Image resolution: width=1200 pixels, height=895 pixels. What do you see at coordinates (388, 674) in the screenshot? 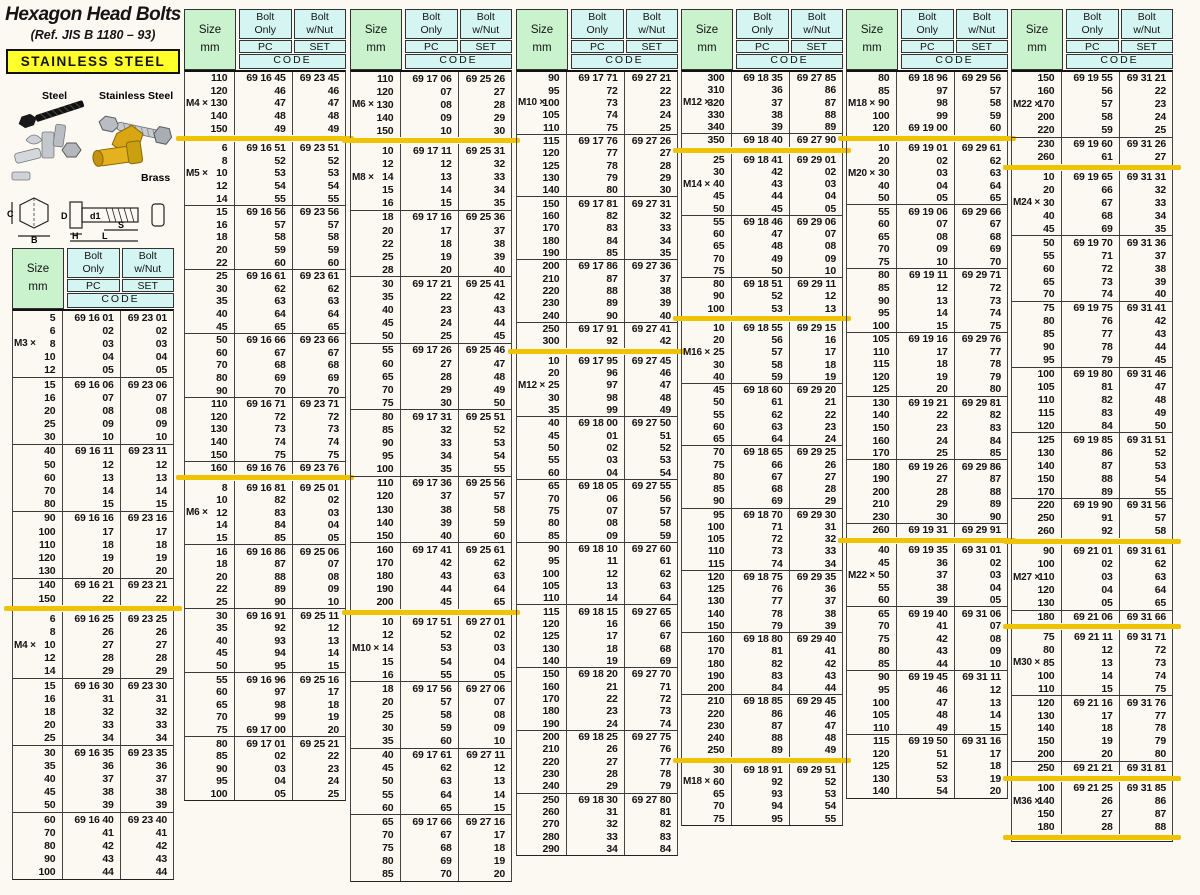
I see `length-value: 16` at bounding box center [388, 674].